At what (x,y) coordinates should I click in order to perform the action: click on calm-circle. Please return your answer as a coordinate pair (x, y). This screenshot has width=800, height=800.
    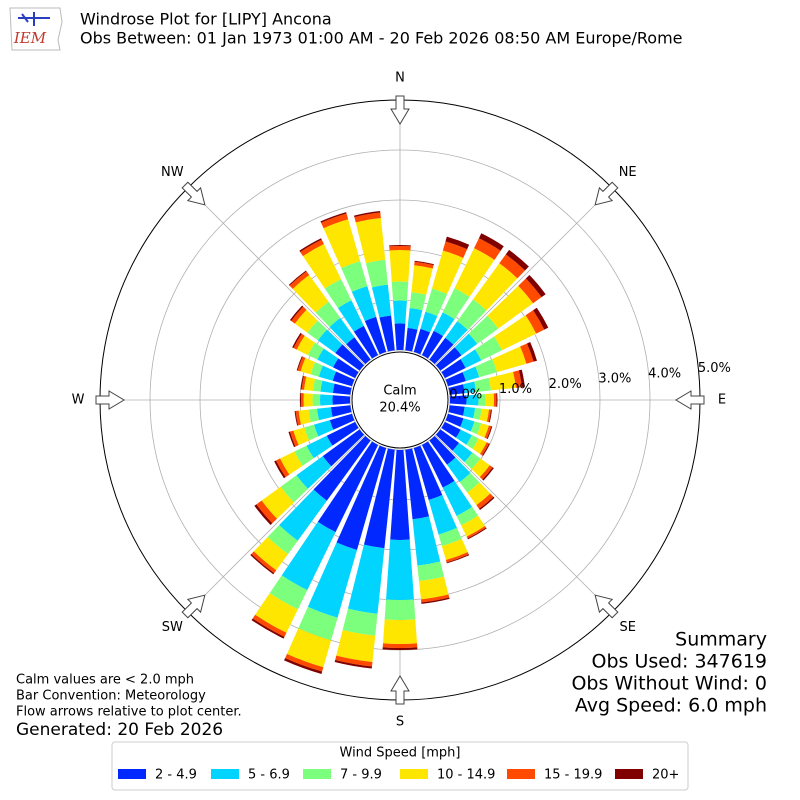
    Looking at the image, I should click on (400, 400).